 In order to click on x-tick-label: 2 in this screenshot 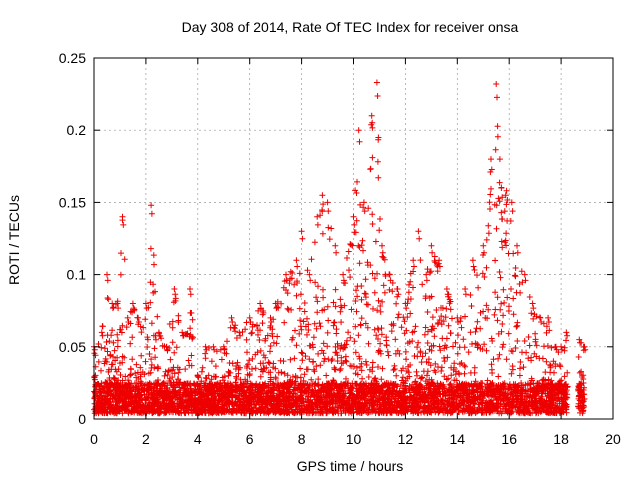, I will do `click(146, 439)`.